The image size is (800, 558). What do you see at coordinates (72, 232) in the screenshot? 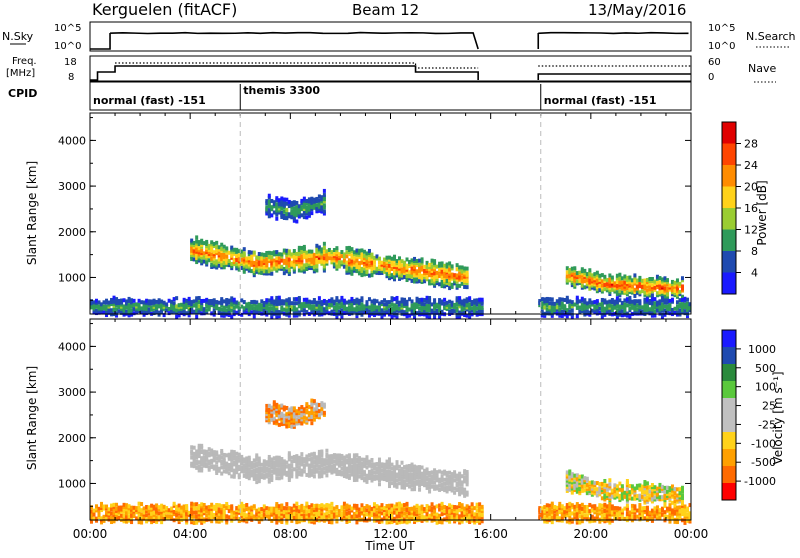
I see `y-tick-label: 2000` at bounding box center [72, 232].